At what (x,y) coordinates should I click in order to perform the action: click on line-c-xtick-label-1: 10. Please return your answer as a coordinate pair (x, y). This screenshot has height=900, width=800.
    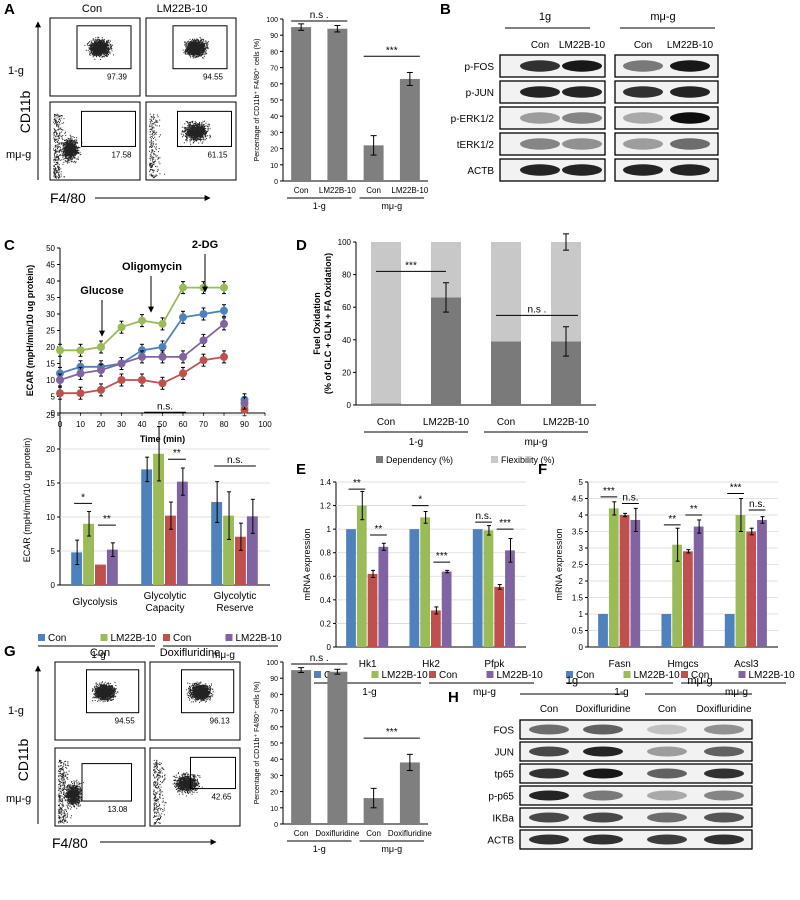
    Looking at the image, I should click on (80, 424).